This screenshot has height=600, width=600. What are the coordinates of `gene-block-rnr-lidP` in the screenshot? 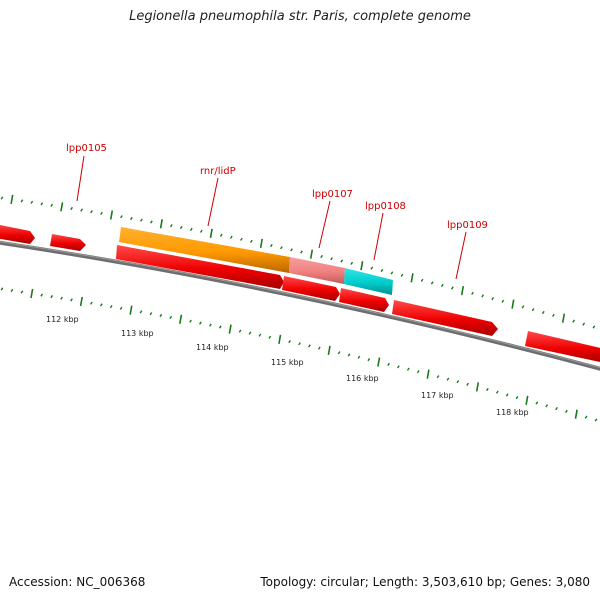 It's located at (204, 250).